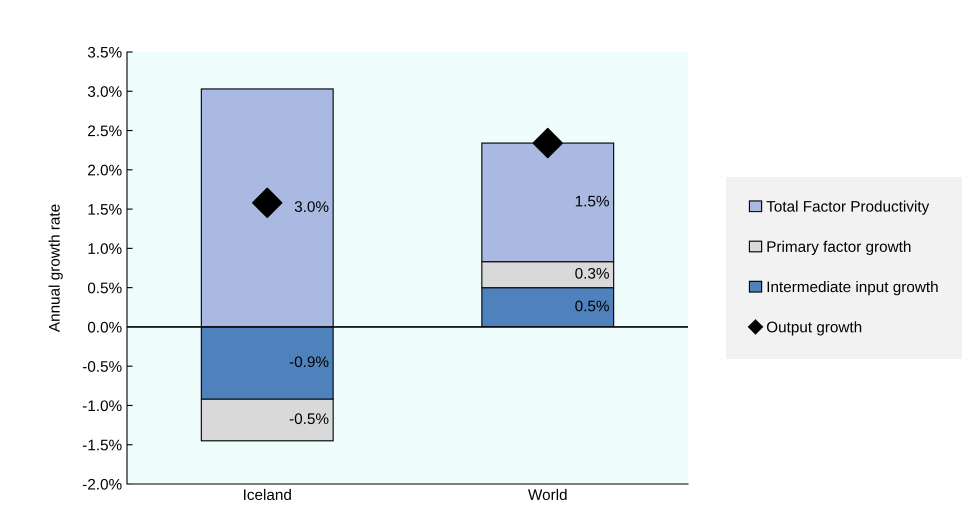 The width and height of the screenshot is (977, 508). What do you see at coordinates (105, 288) in the screenshot?
I see `y-tick-label: 0.5%` at bounding box center [105, 288].